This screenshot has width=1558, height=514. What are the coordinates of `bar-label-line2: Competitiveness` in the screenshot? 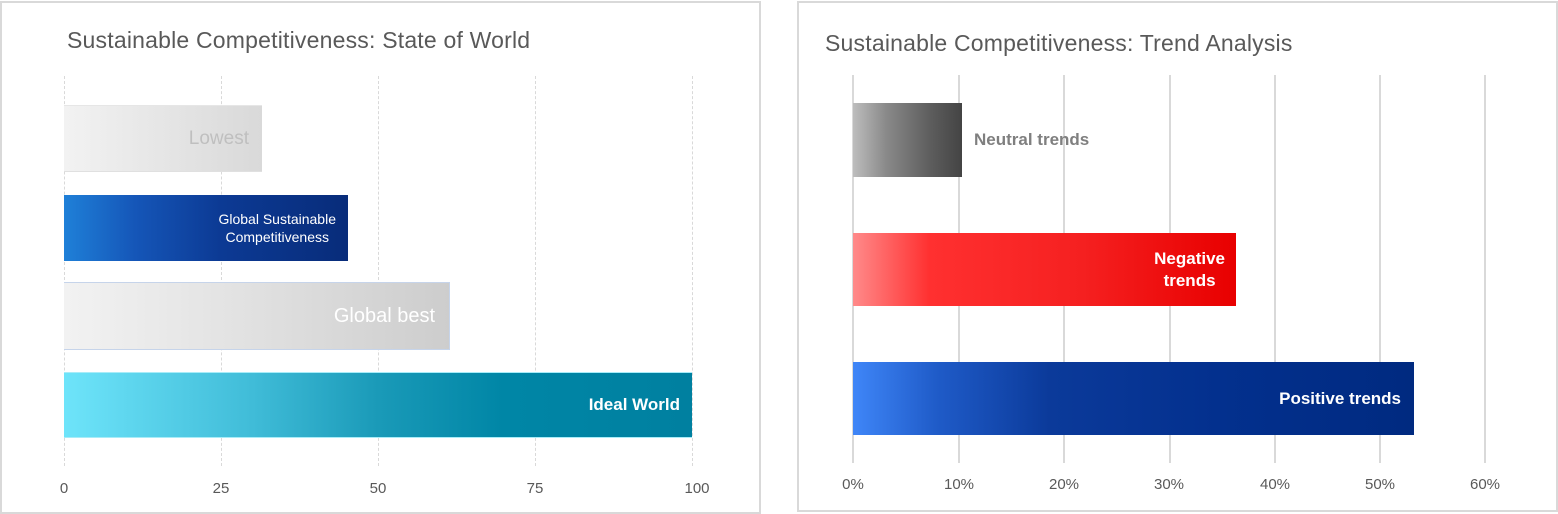 It's located at (277, 237).